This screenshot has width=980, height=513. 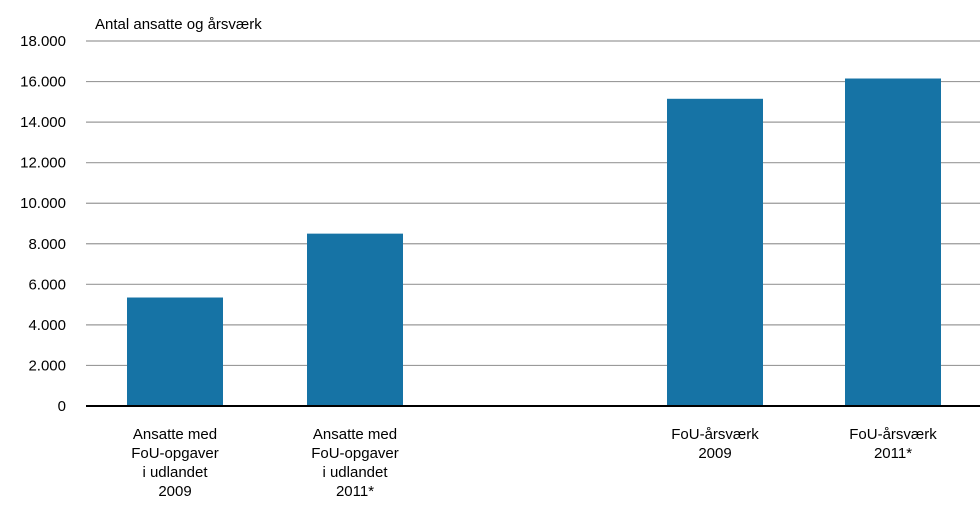 What do you see at coordinates (47, 284) in the screenshot?
I see `y-tick-label: 6.000` at bounding box center [47, 284].